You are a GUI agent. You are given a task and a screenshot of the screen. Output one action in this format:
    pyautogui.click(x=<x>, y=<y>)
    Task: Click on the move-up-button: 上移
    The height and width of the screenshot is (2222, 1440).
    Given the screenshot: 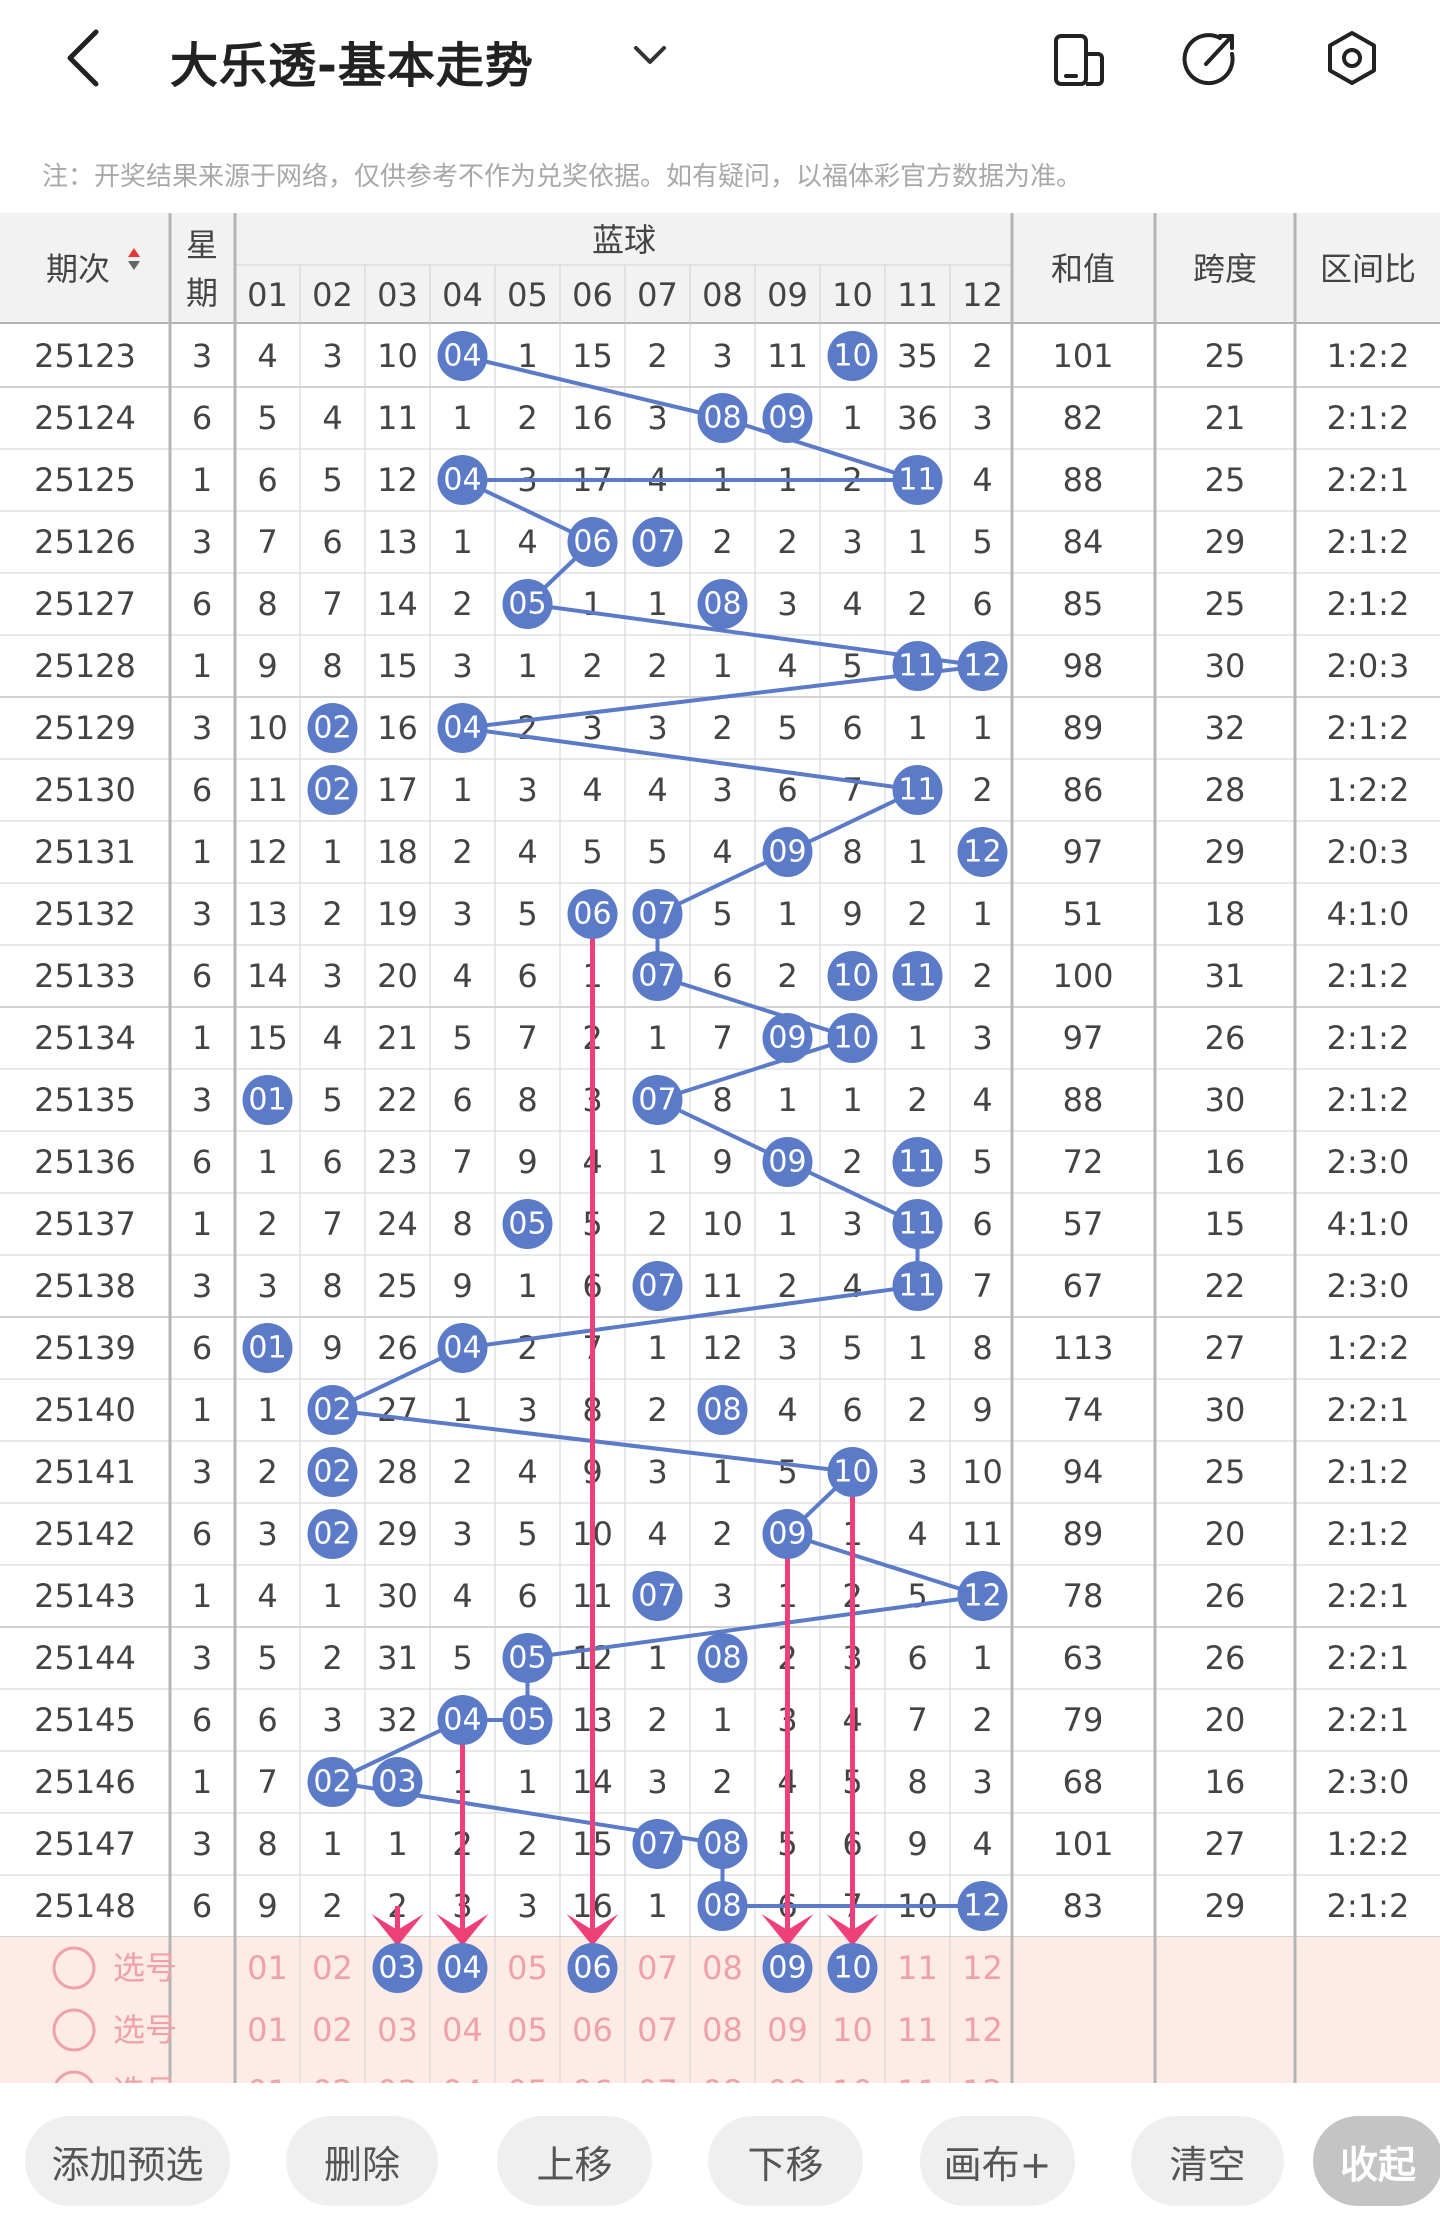 What is the action you would take?
    pyautogui.click(x=574, y=2161)
    